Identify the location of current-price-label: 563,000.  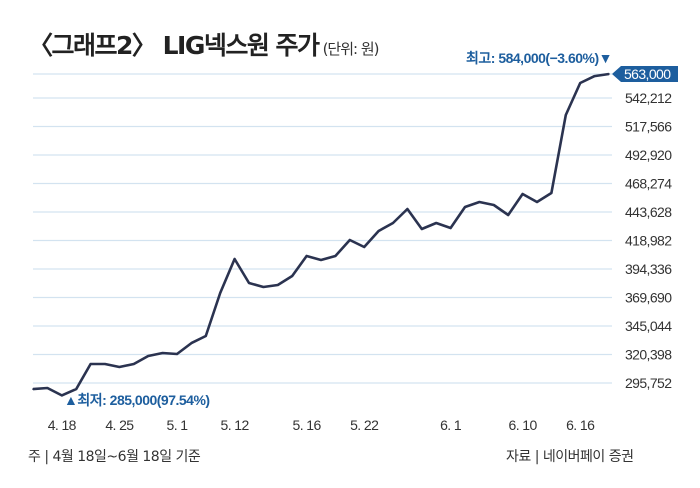
(647, 74).